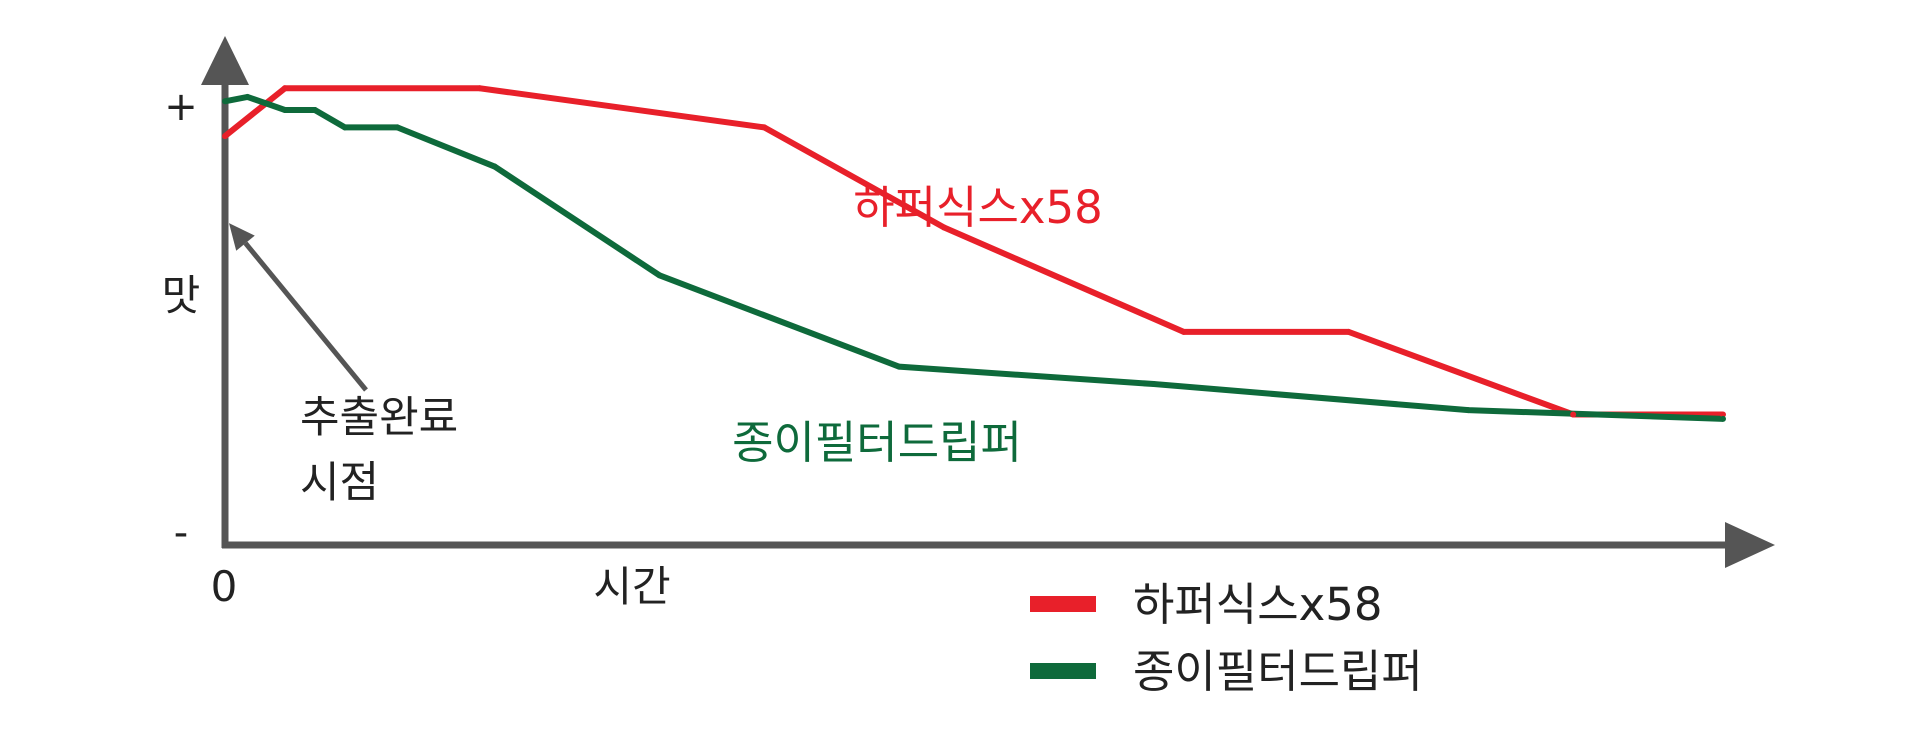  I want to click on series-label-hapersix: 하퍼식스x58, so click(978, 207).